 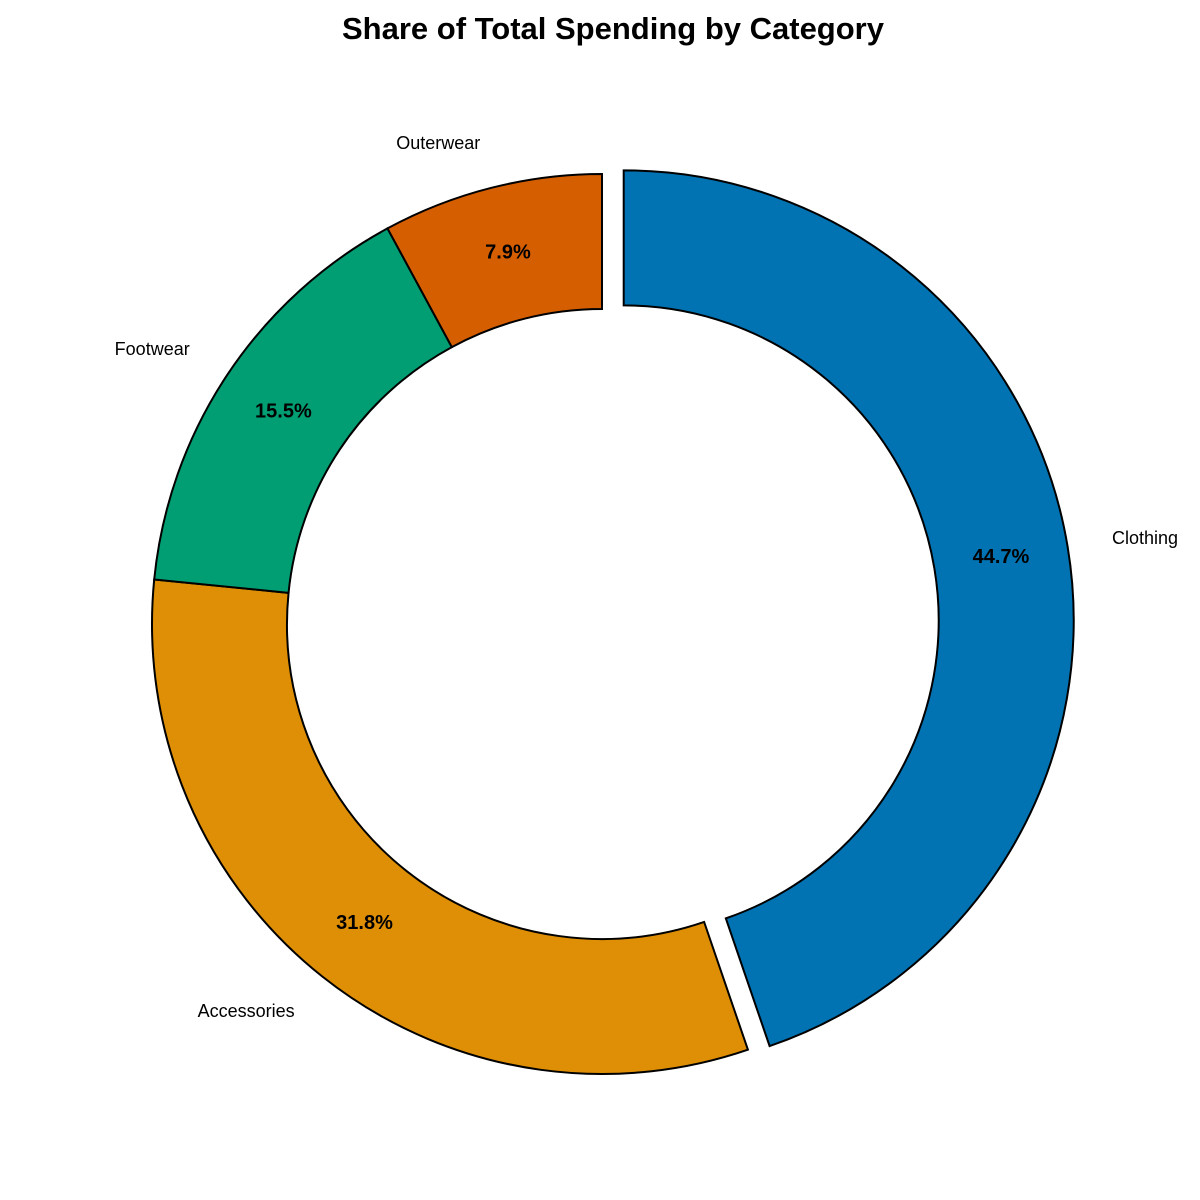 I want to click on slice-label-accessories: Accessories, so click(x=246, y=1011).